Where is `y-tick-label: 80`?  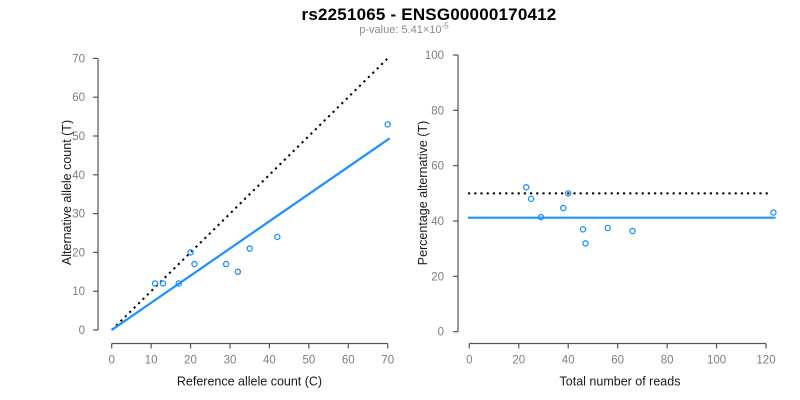
y-tick-label: 80 is located at coordinates (437, 111).